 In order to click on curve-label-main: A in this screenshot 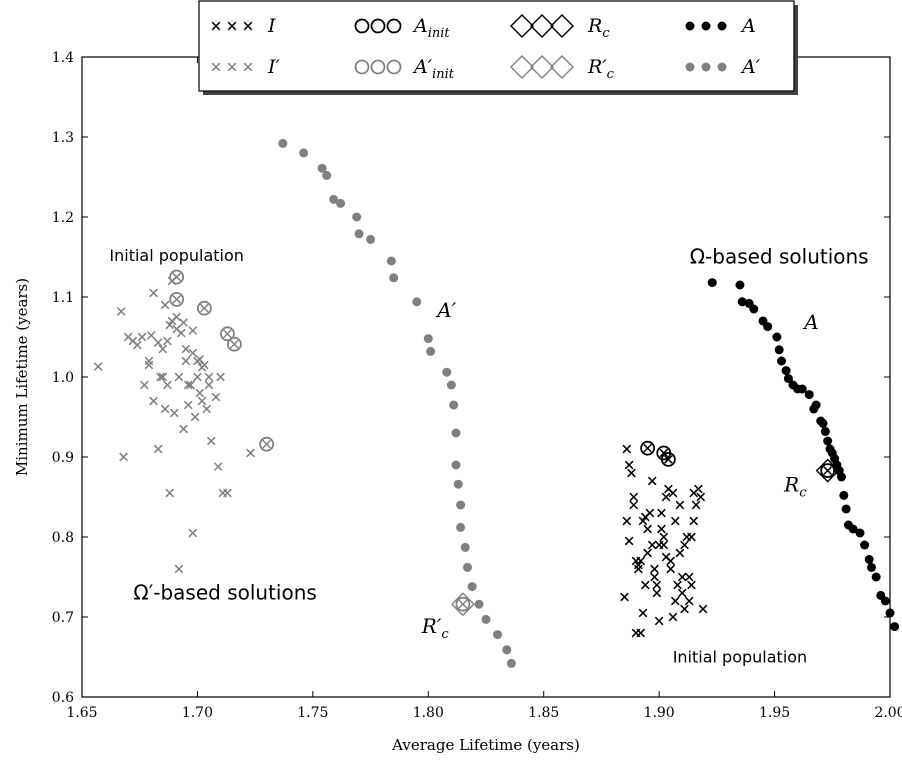, I will do `click(810, 322)`.